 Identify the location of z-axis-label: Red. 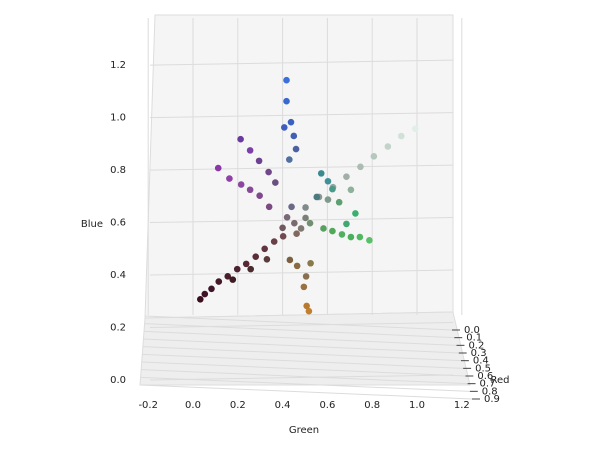
(500, 380).